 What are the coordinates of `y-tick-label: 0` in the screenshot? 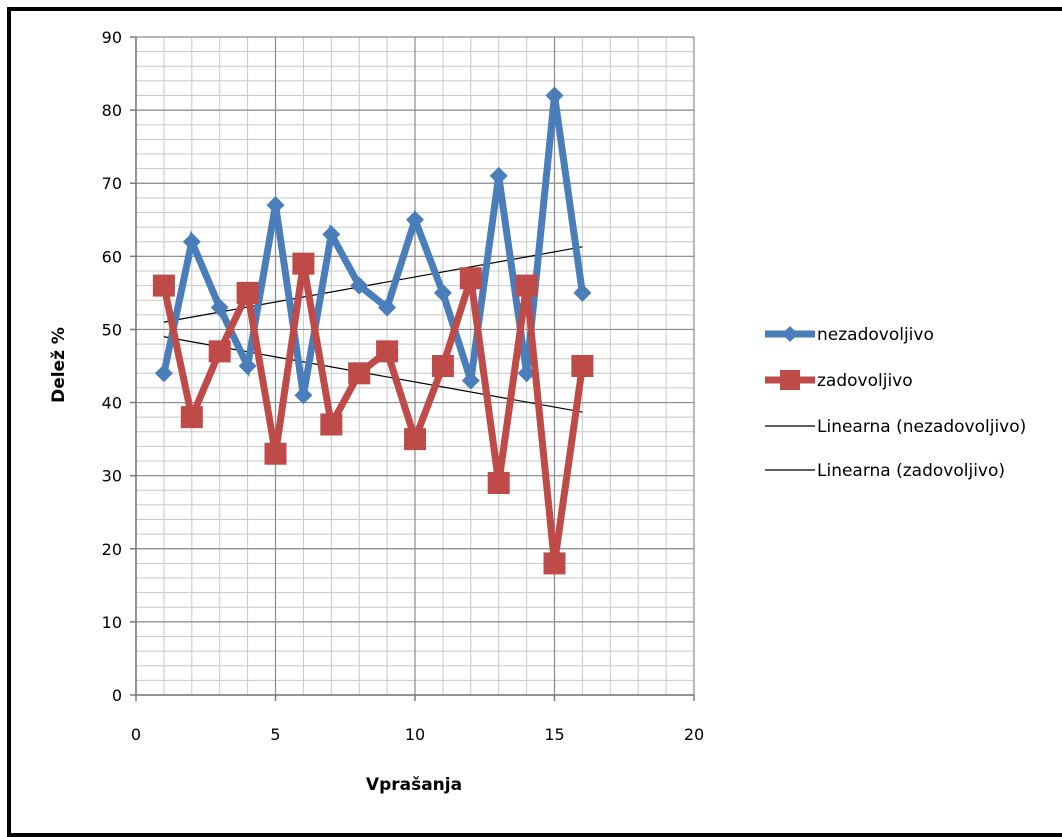 It's located at (117, 695).